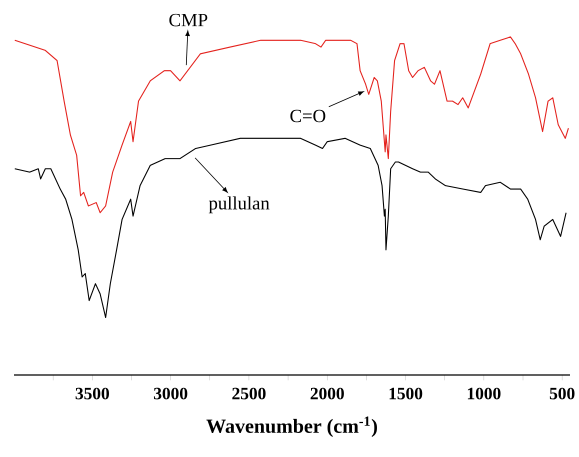  I want to click on x-tick-label: 3000, so click(171, 394).